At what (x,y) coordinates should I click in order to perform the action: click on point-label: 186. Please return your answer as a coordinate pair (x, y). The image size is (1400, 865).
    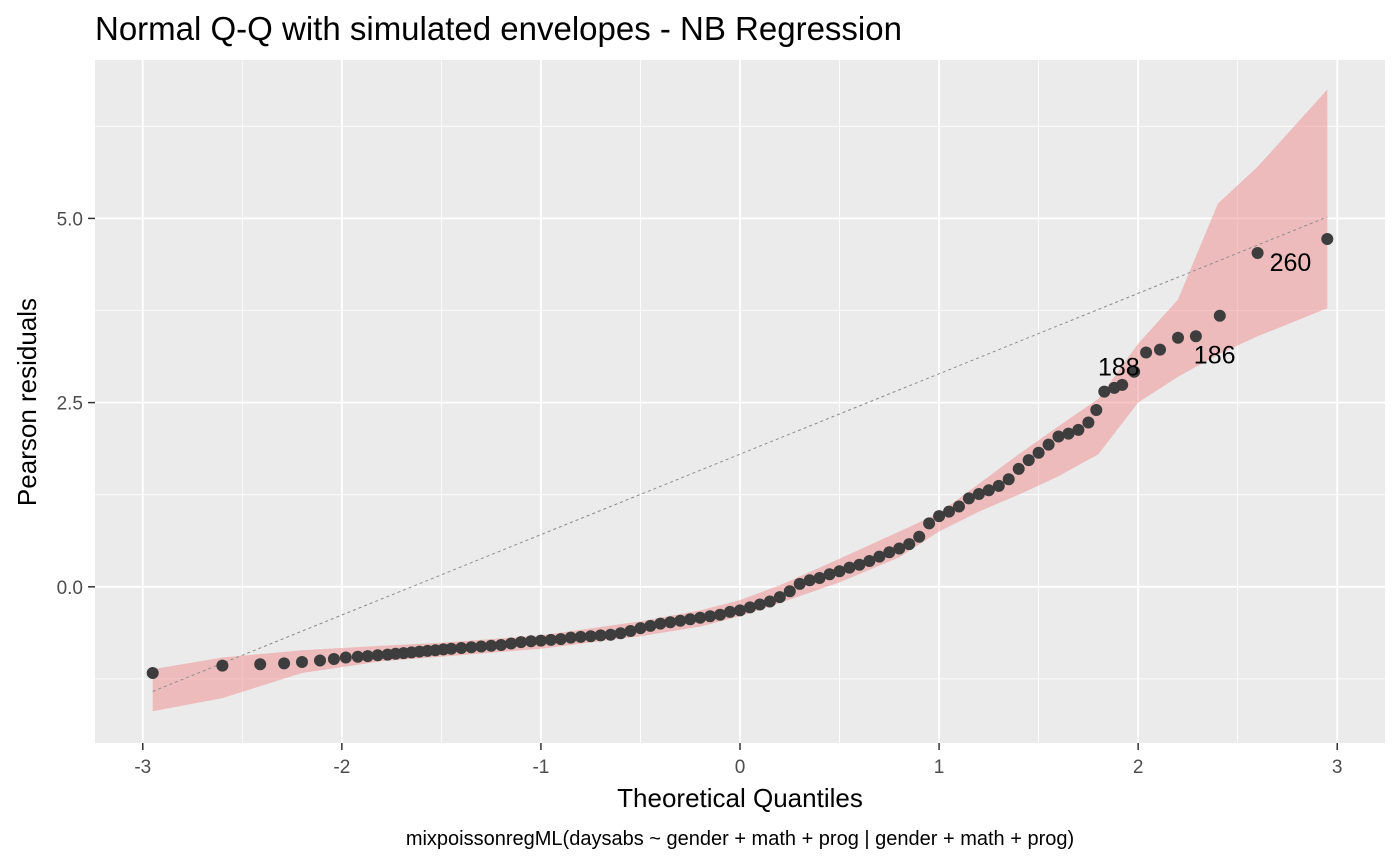
    Looking at the image, I should click on (1215, 356).